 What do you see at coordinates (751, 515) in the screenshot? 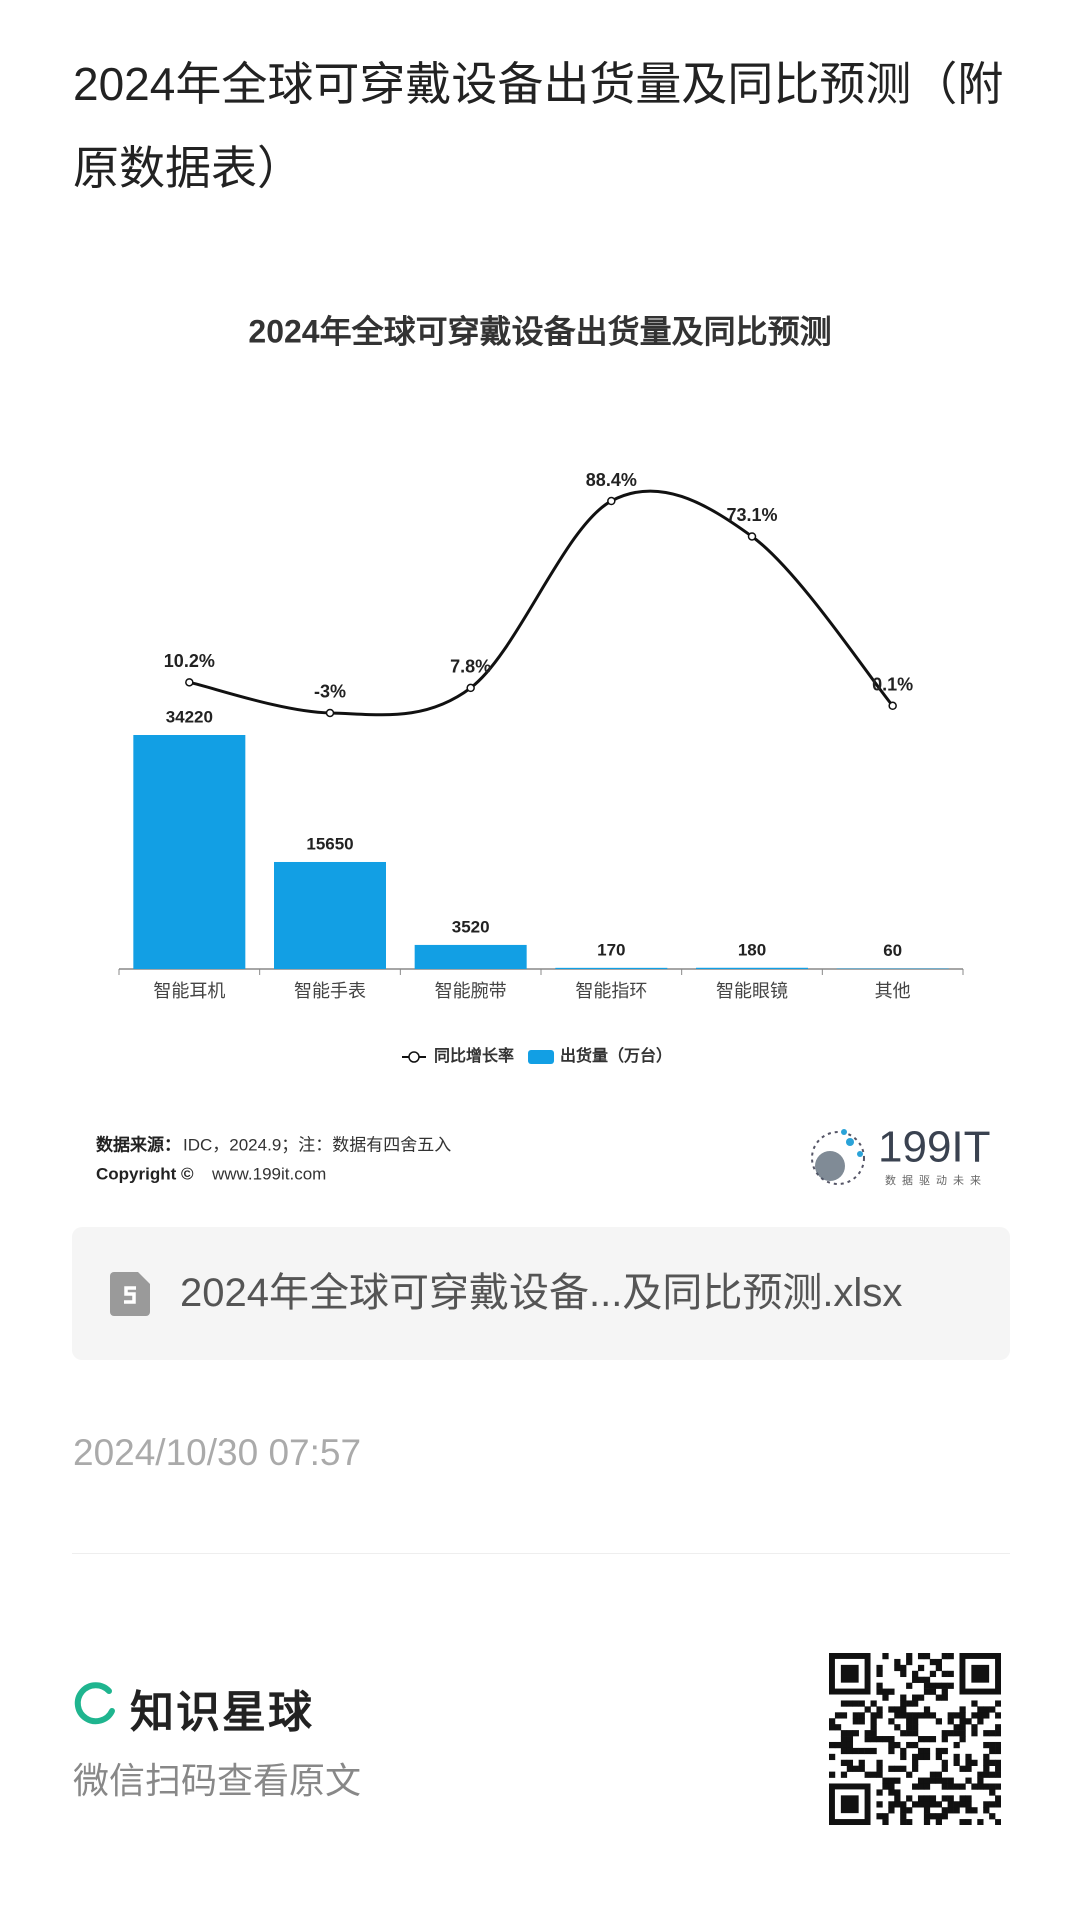
I see `line-value-label: 73.1%` at bounding box center [751, 515].